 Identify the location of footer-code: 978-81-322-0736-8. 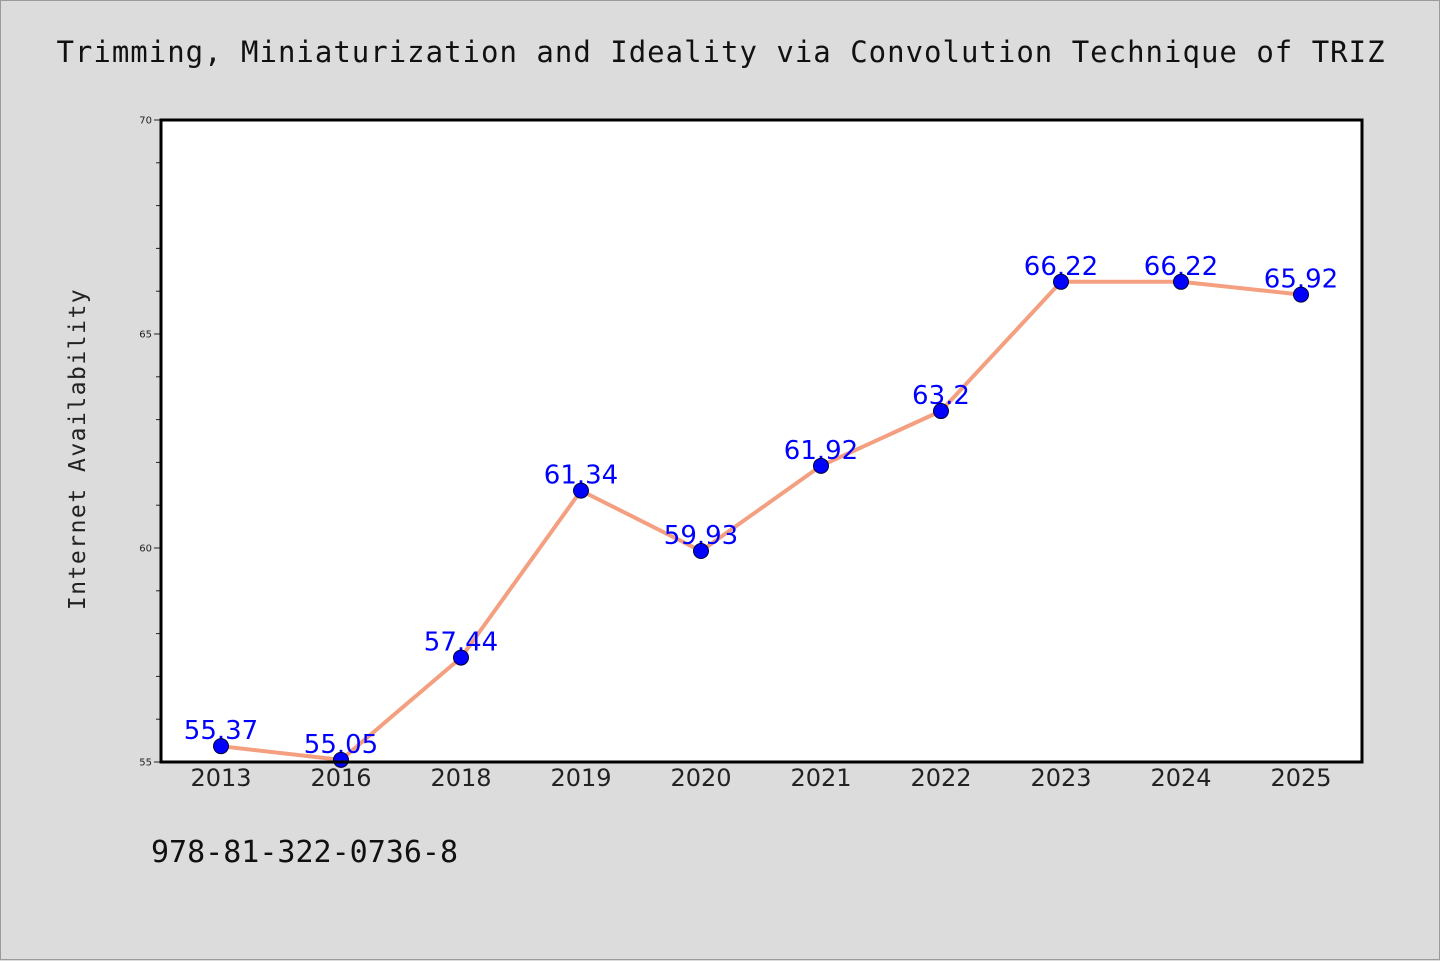
(305, 852).